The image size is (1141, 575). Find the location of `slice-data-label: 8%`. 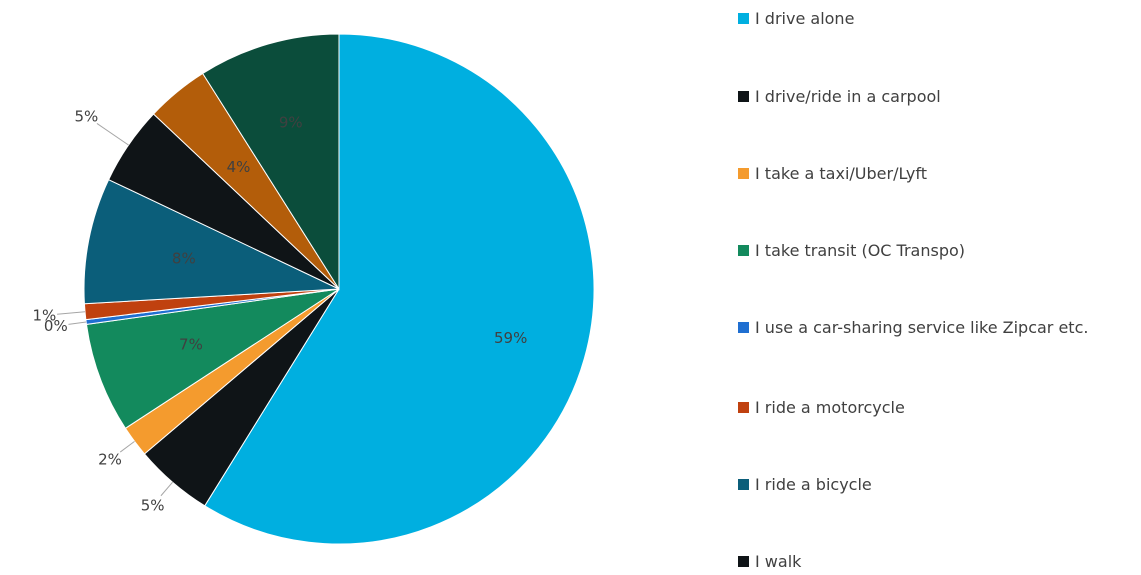

slice-data-label: 8% is located at coordinates (184, 259).